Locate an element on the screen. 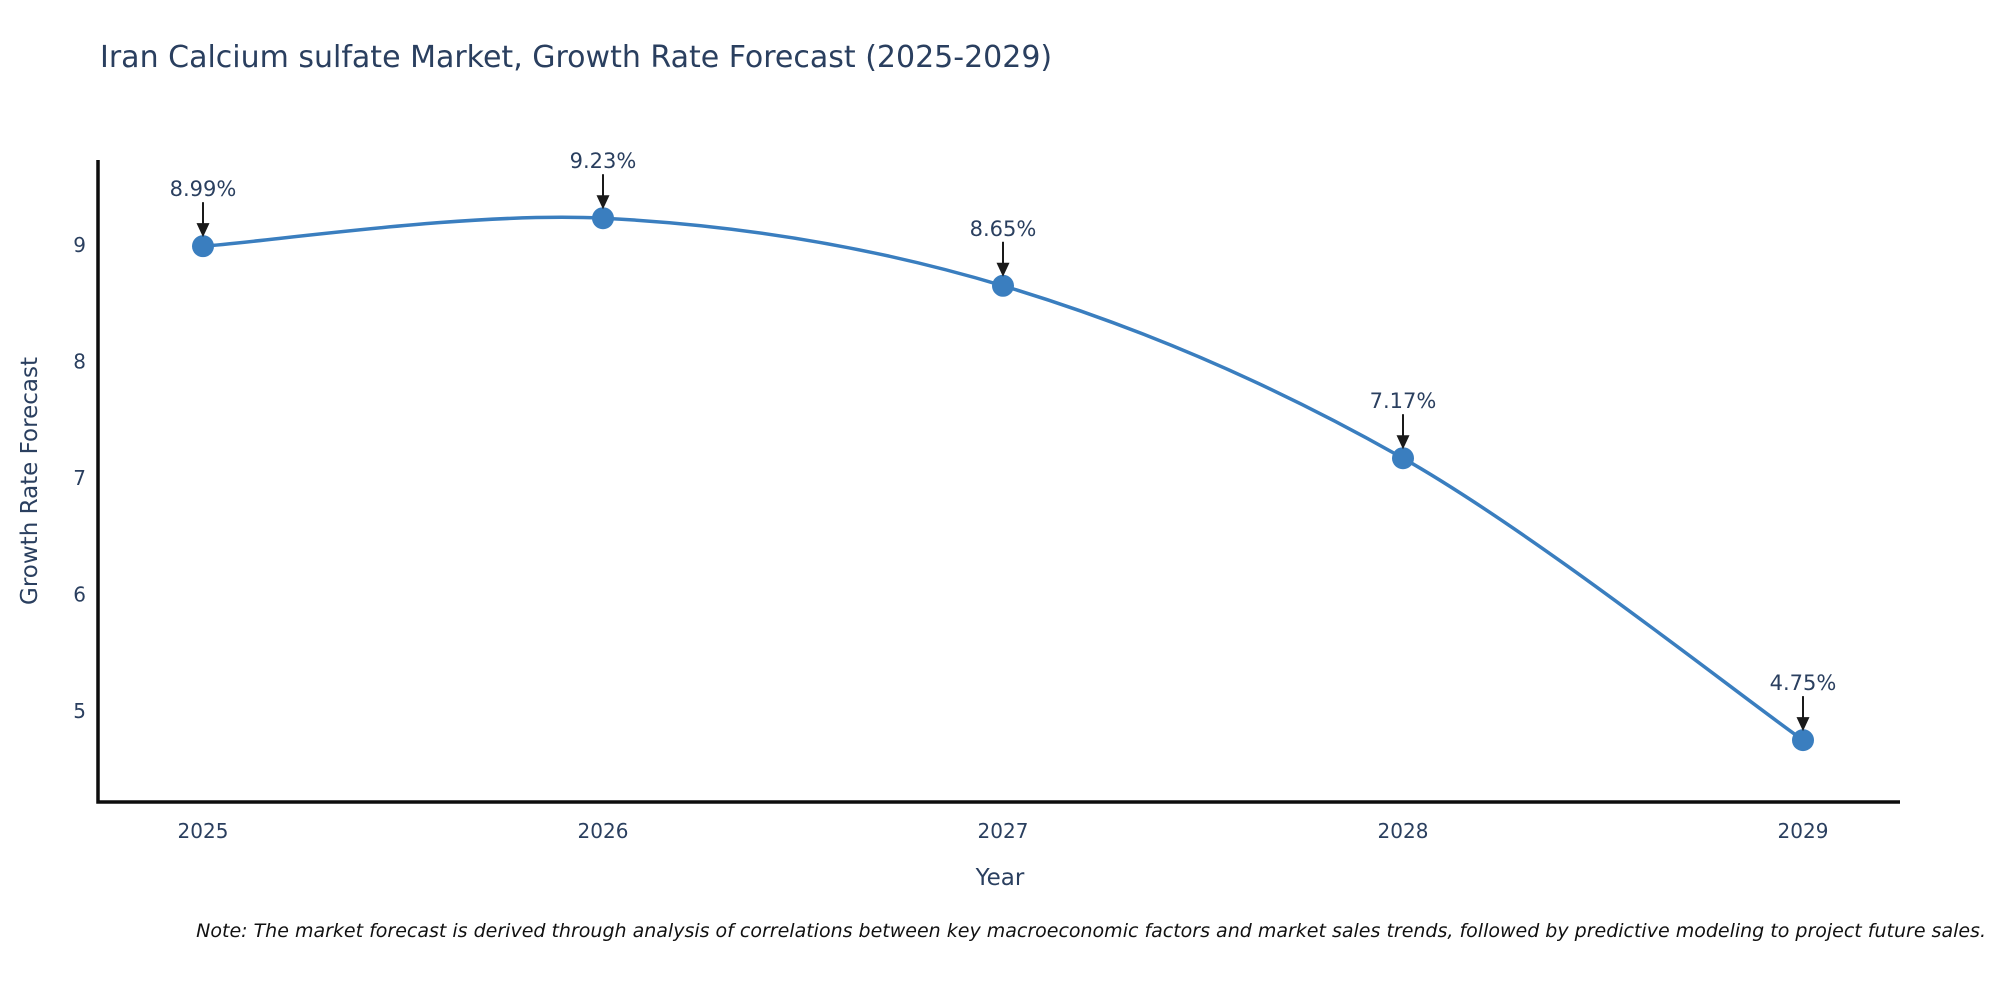  point-value-label: 8.65% is located at coordinates (1003, 229).